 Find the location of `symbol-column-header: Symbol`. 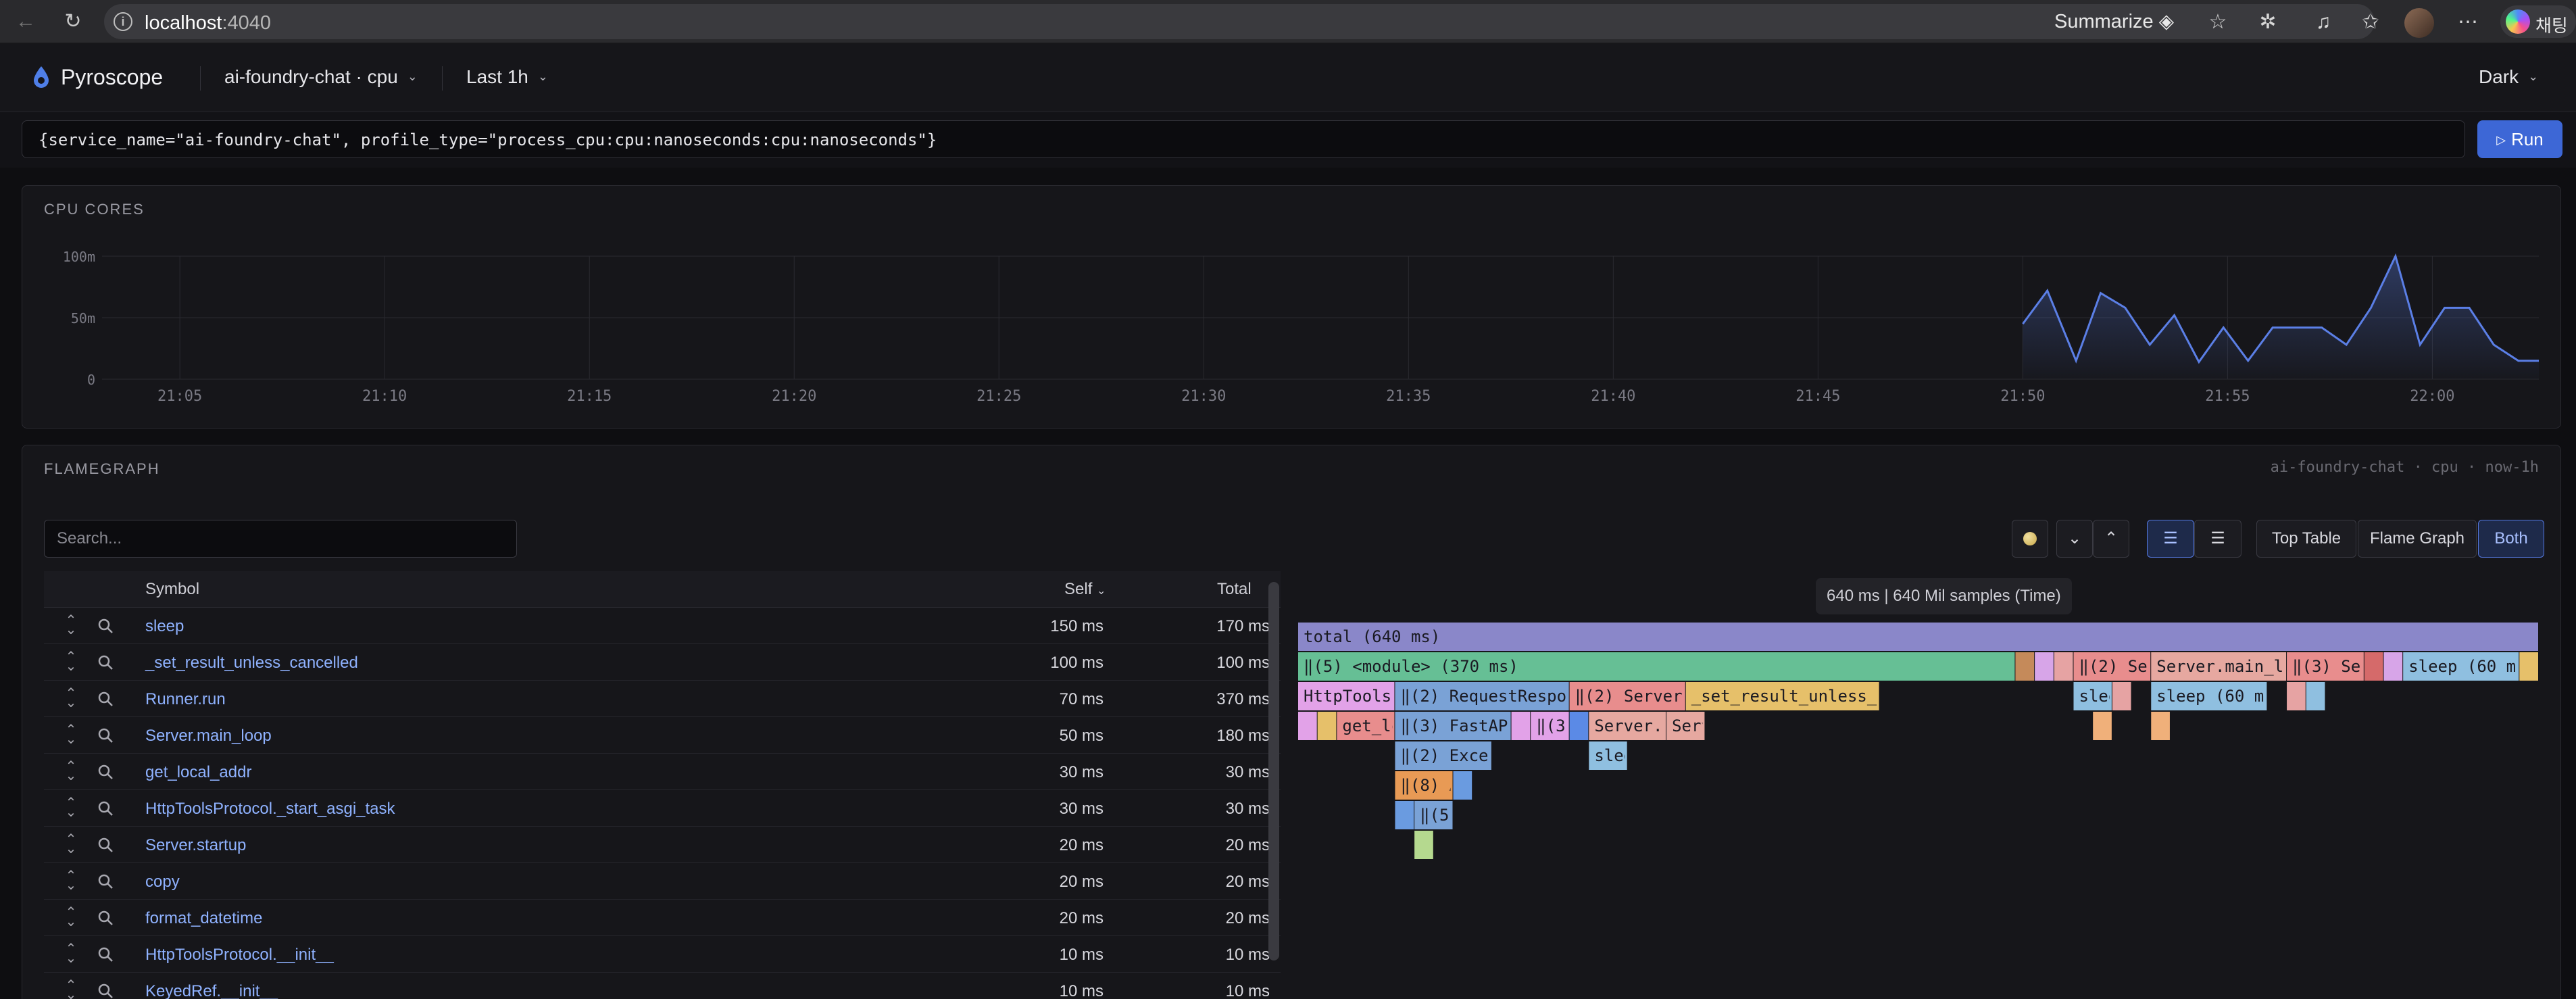

symbol-column-header: Symbol is located at coordinates (173, 589).